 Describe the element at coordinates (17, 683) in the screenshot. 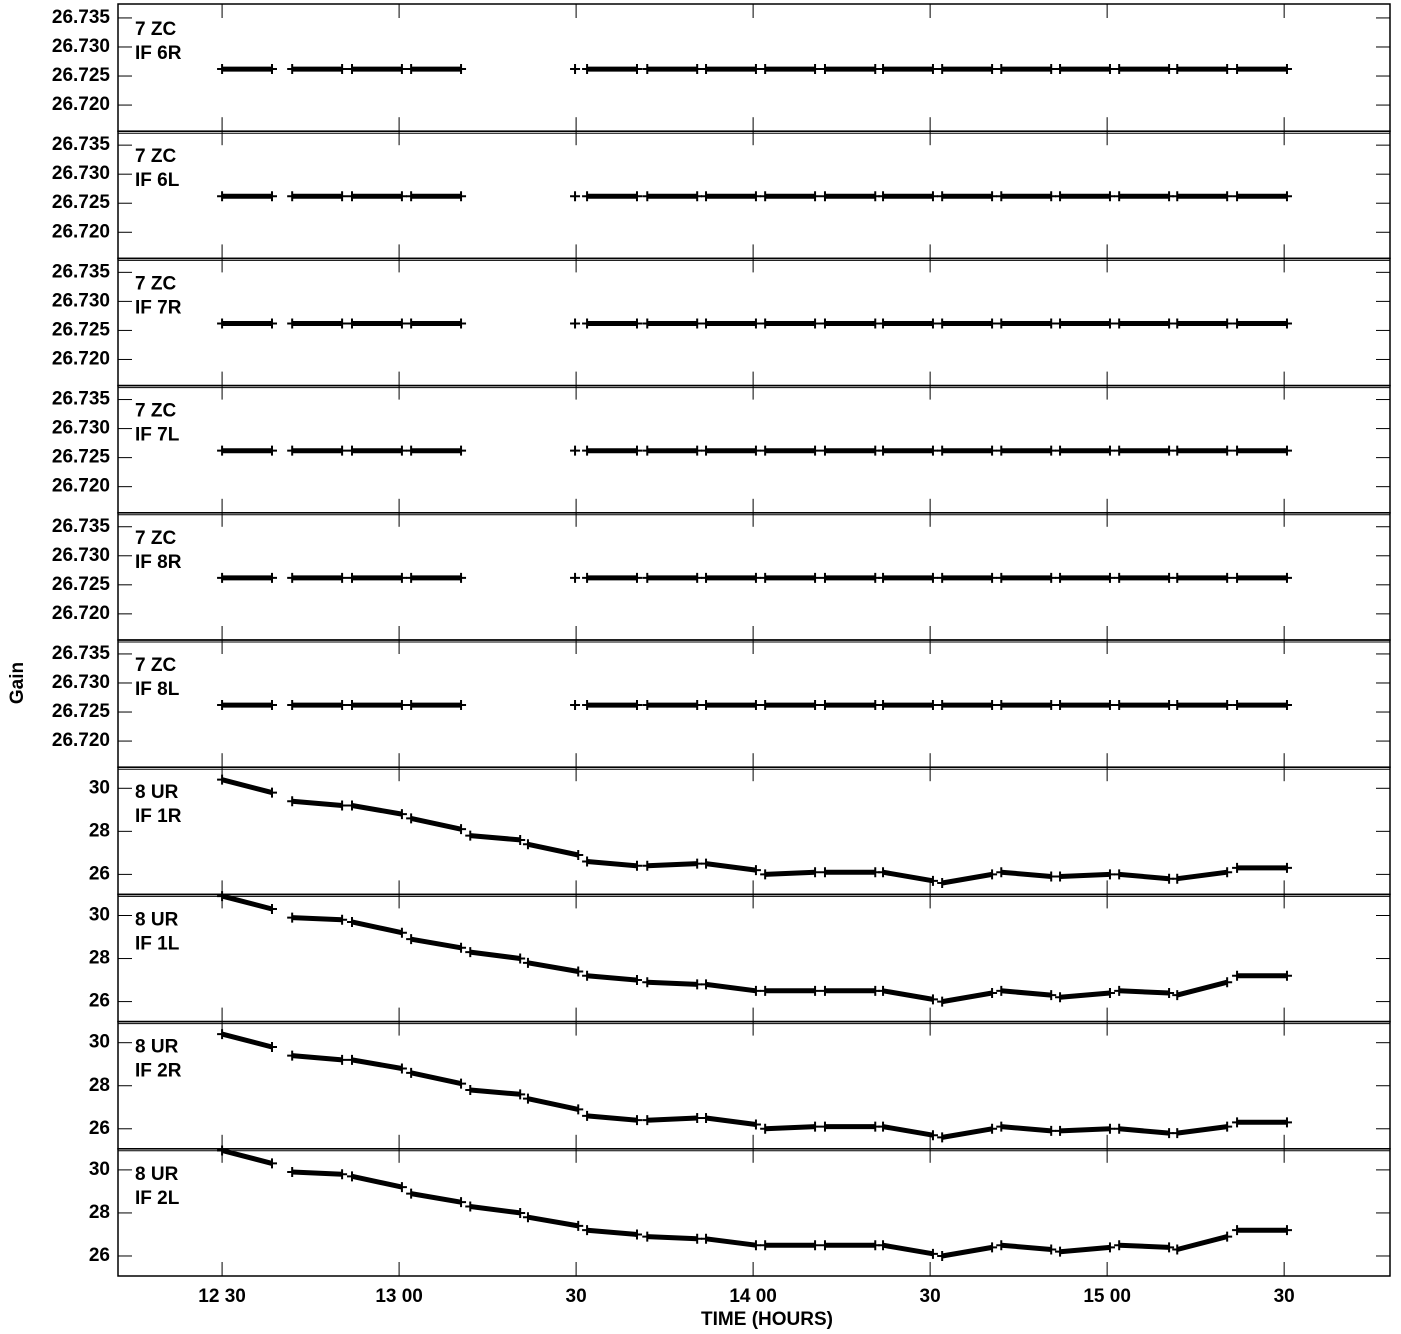

I see `y-axis-label: Gain` at that location.